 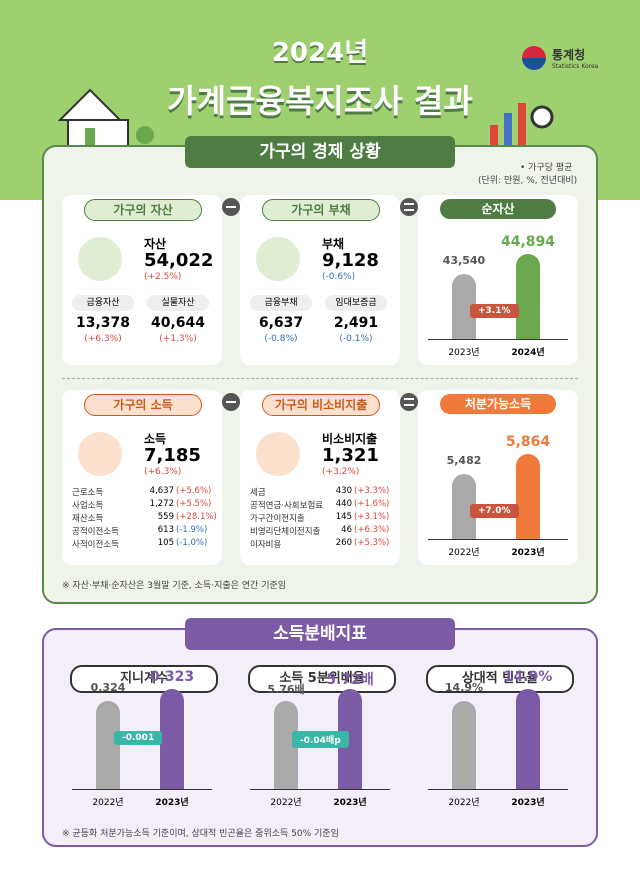 I want to click on sub-change: (-0.1%), so click(x=356, y=339).